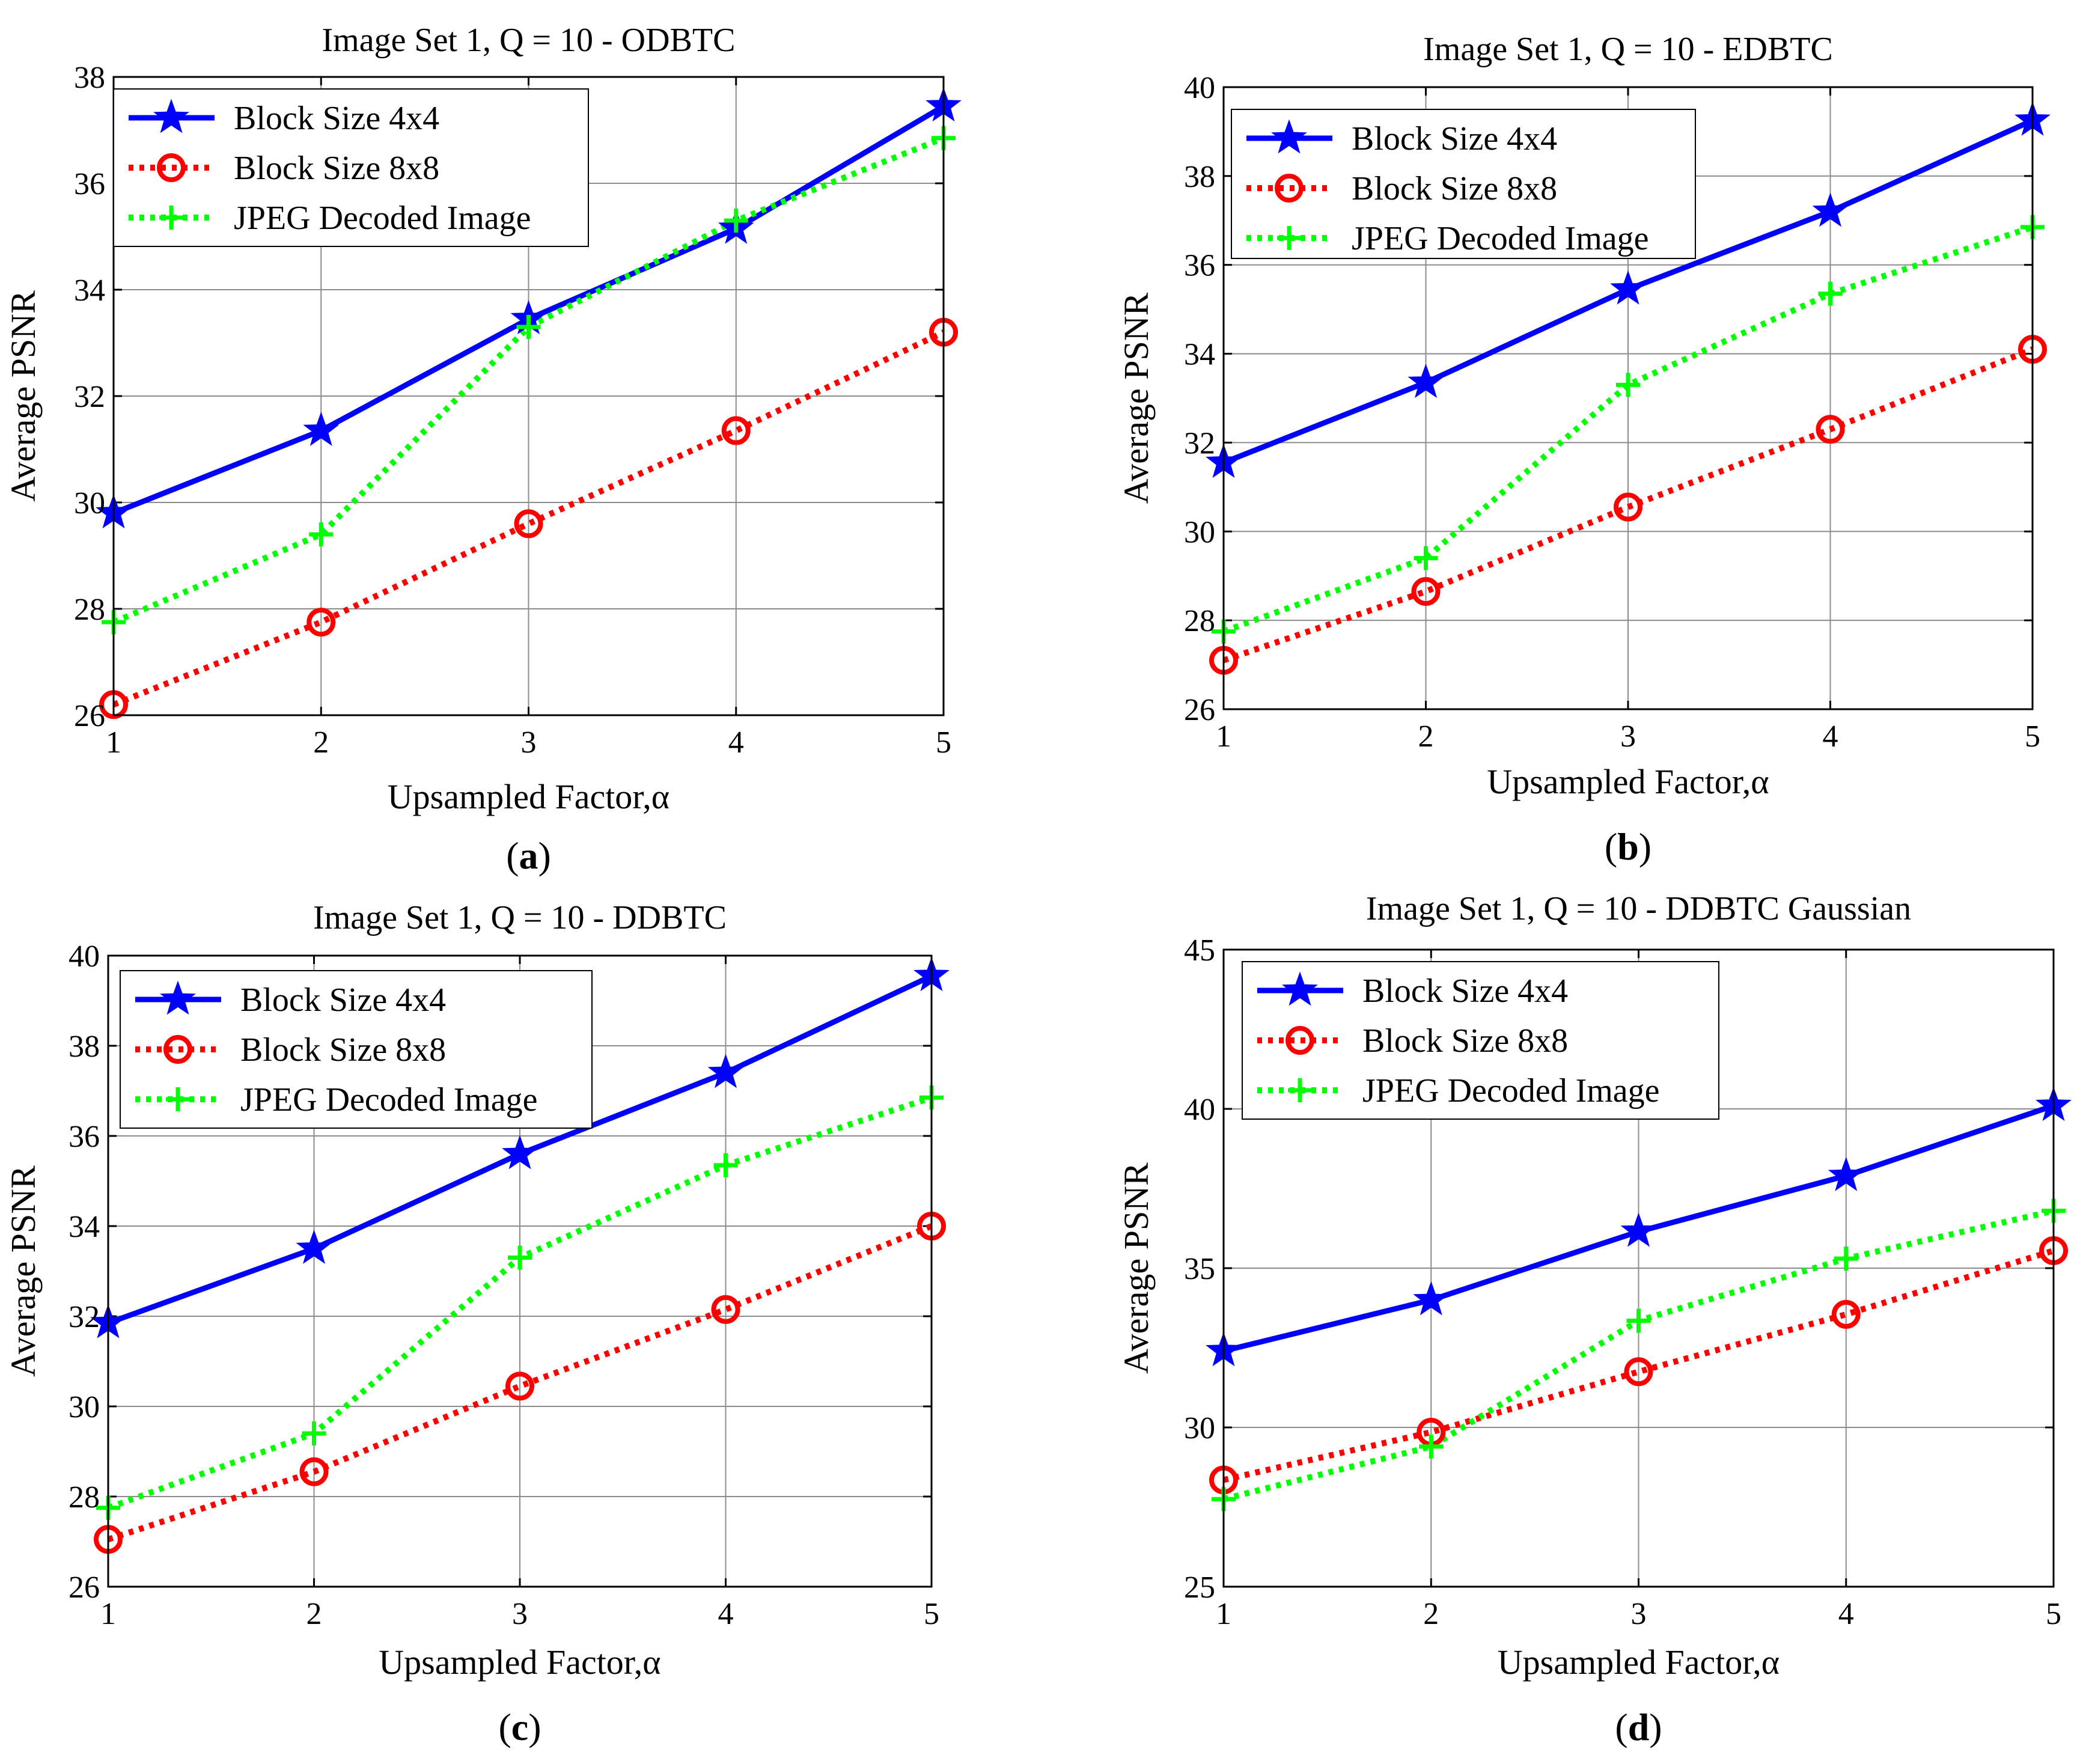 This screenshot has height=1764, width=2080. I want to click on caption-letter: d, so click(1639, 1727).